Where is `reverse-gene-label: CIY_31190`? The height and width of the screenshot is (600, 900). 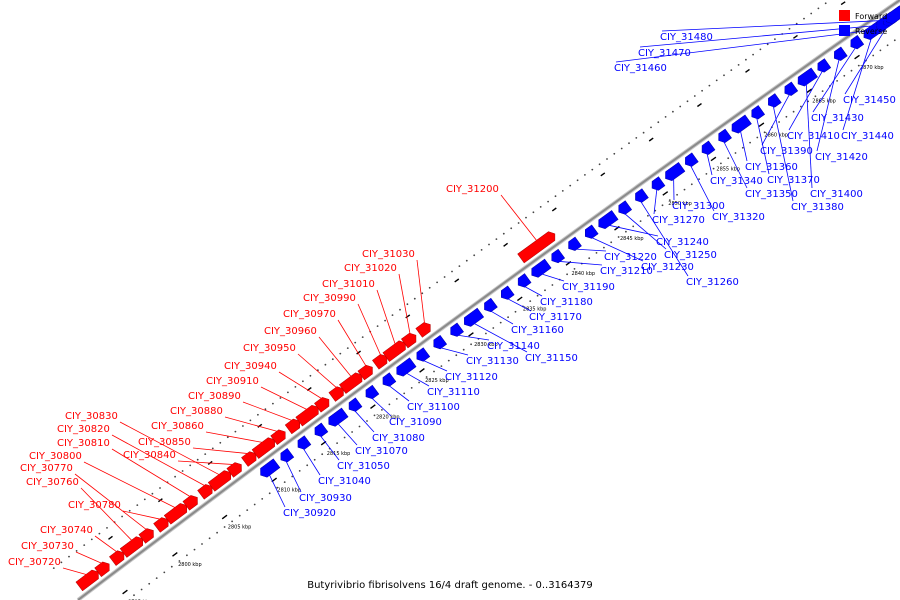
reverse-gene-label: CIY_31190 is located at coordinates (588, 287).